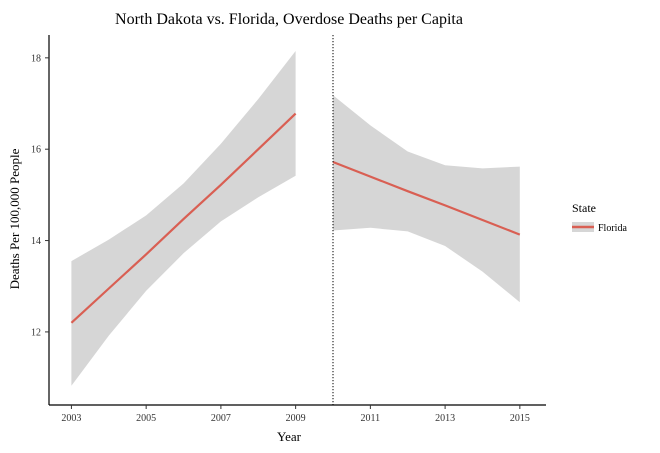  Describe the element at coordinates (520, 418) in the screenshot. I see `x-tick-label: 2015` at that location.